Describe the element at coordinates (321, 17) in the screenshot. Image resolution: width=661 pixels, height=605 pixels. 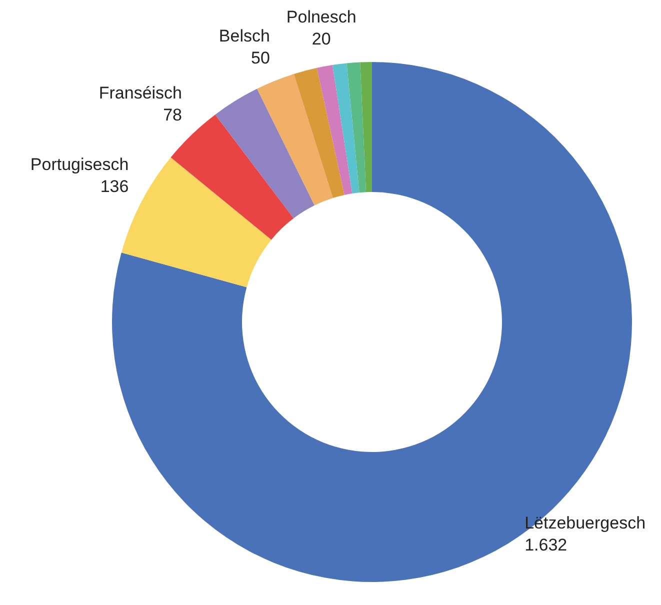
I see `slice-label: Polnesch` at that location.